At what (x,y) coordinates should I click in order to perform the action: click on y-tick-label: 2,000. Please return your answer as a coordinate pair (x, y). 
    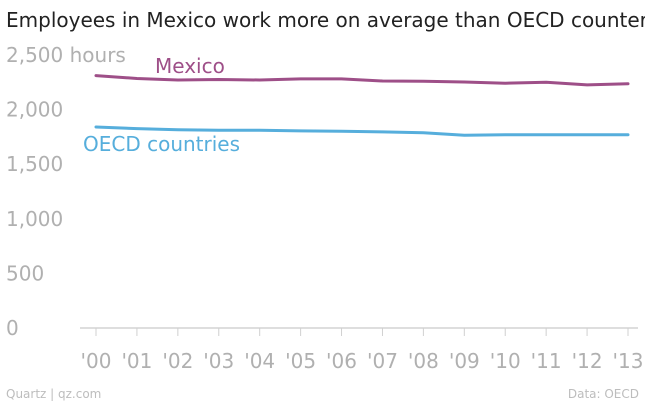
    Looking at the image, I should click on (34, 110).